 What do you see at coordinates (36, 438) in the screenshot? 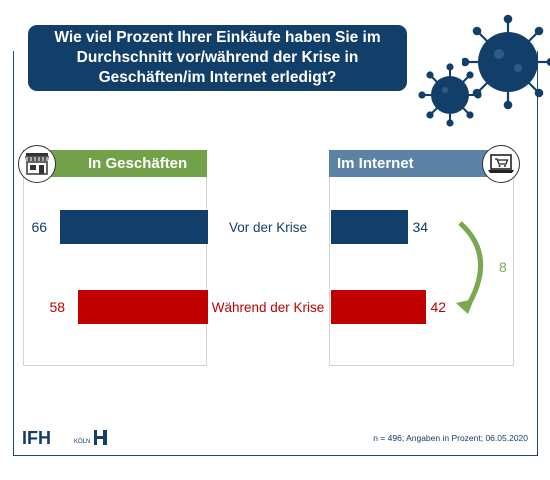
I see `svg-text: IFH` at bounding box center [36, 438].